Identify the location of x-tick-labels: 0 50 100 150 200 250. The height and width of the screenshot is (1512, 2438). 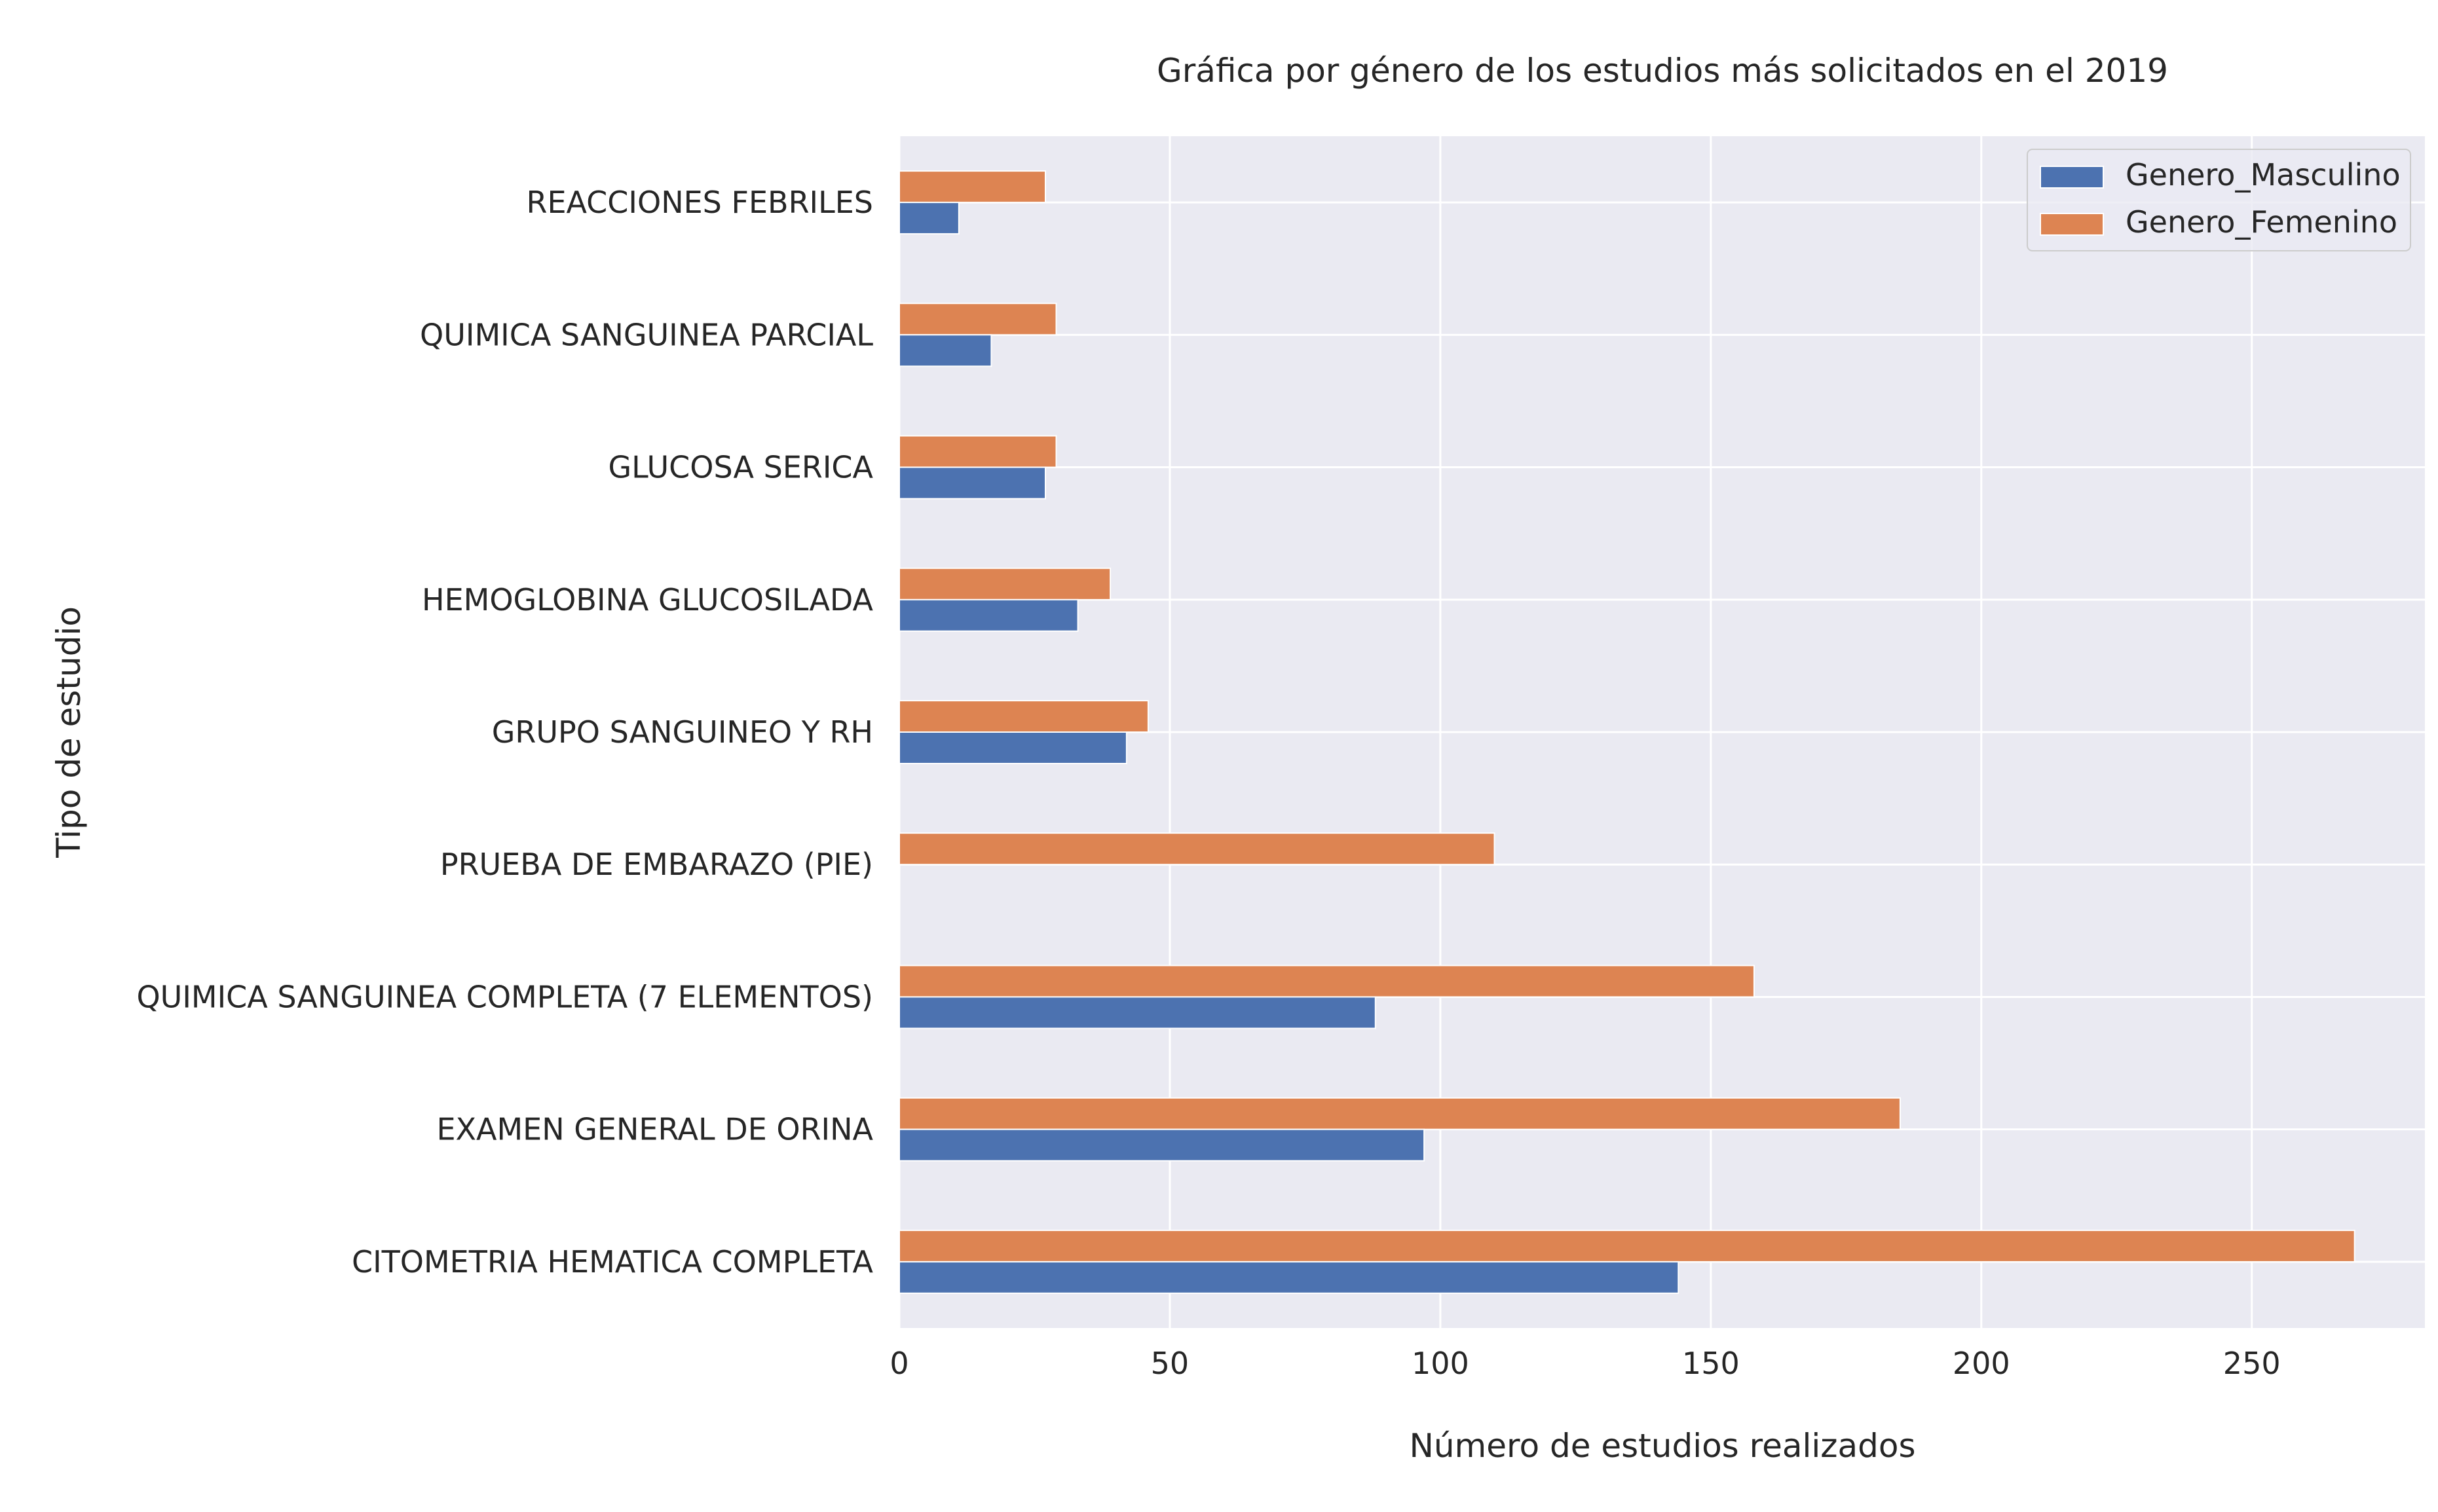
(1585, 1363).